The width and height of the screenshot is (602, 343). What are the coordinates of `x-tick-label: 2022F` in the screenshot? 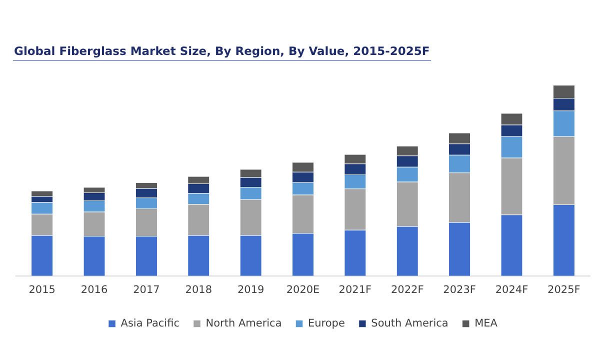 It's located at (407, 290).